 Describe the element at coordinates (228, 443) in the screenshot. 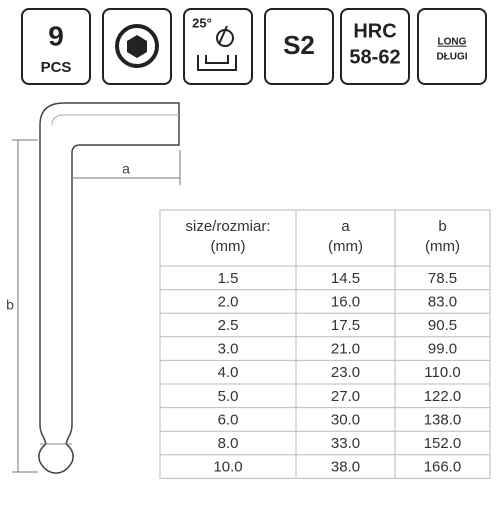

I see `table-cell: 8.0` at that location.